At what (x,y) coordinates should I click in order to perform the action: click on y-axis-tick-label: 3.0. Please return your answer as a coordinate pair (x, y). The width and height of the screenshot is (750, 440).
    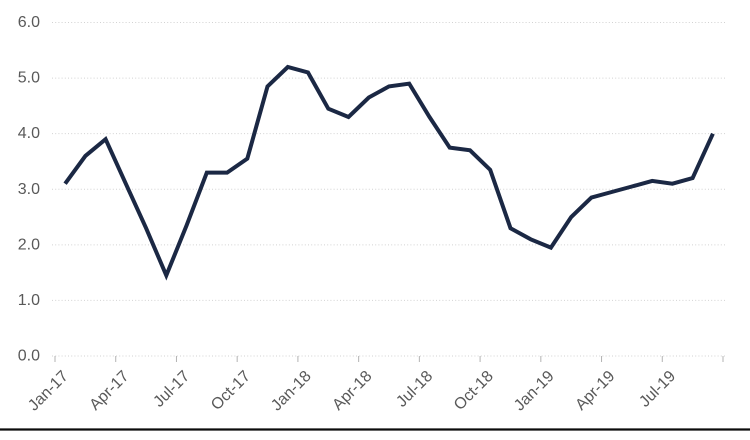
    Looking at the image, I should click on (29, 189).